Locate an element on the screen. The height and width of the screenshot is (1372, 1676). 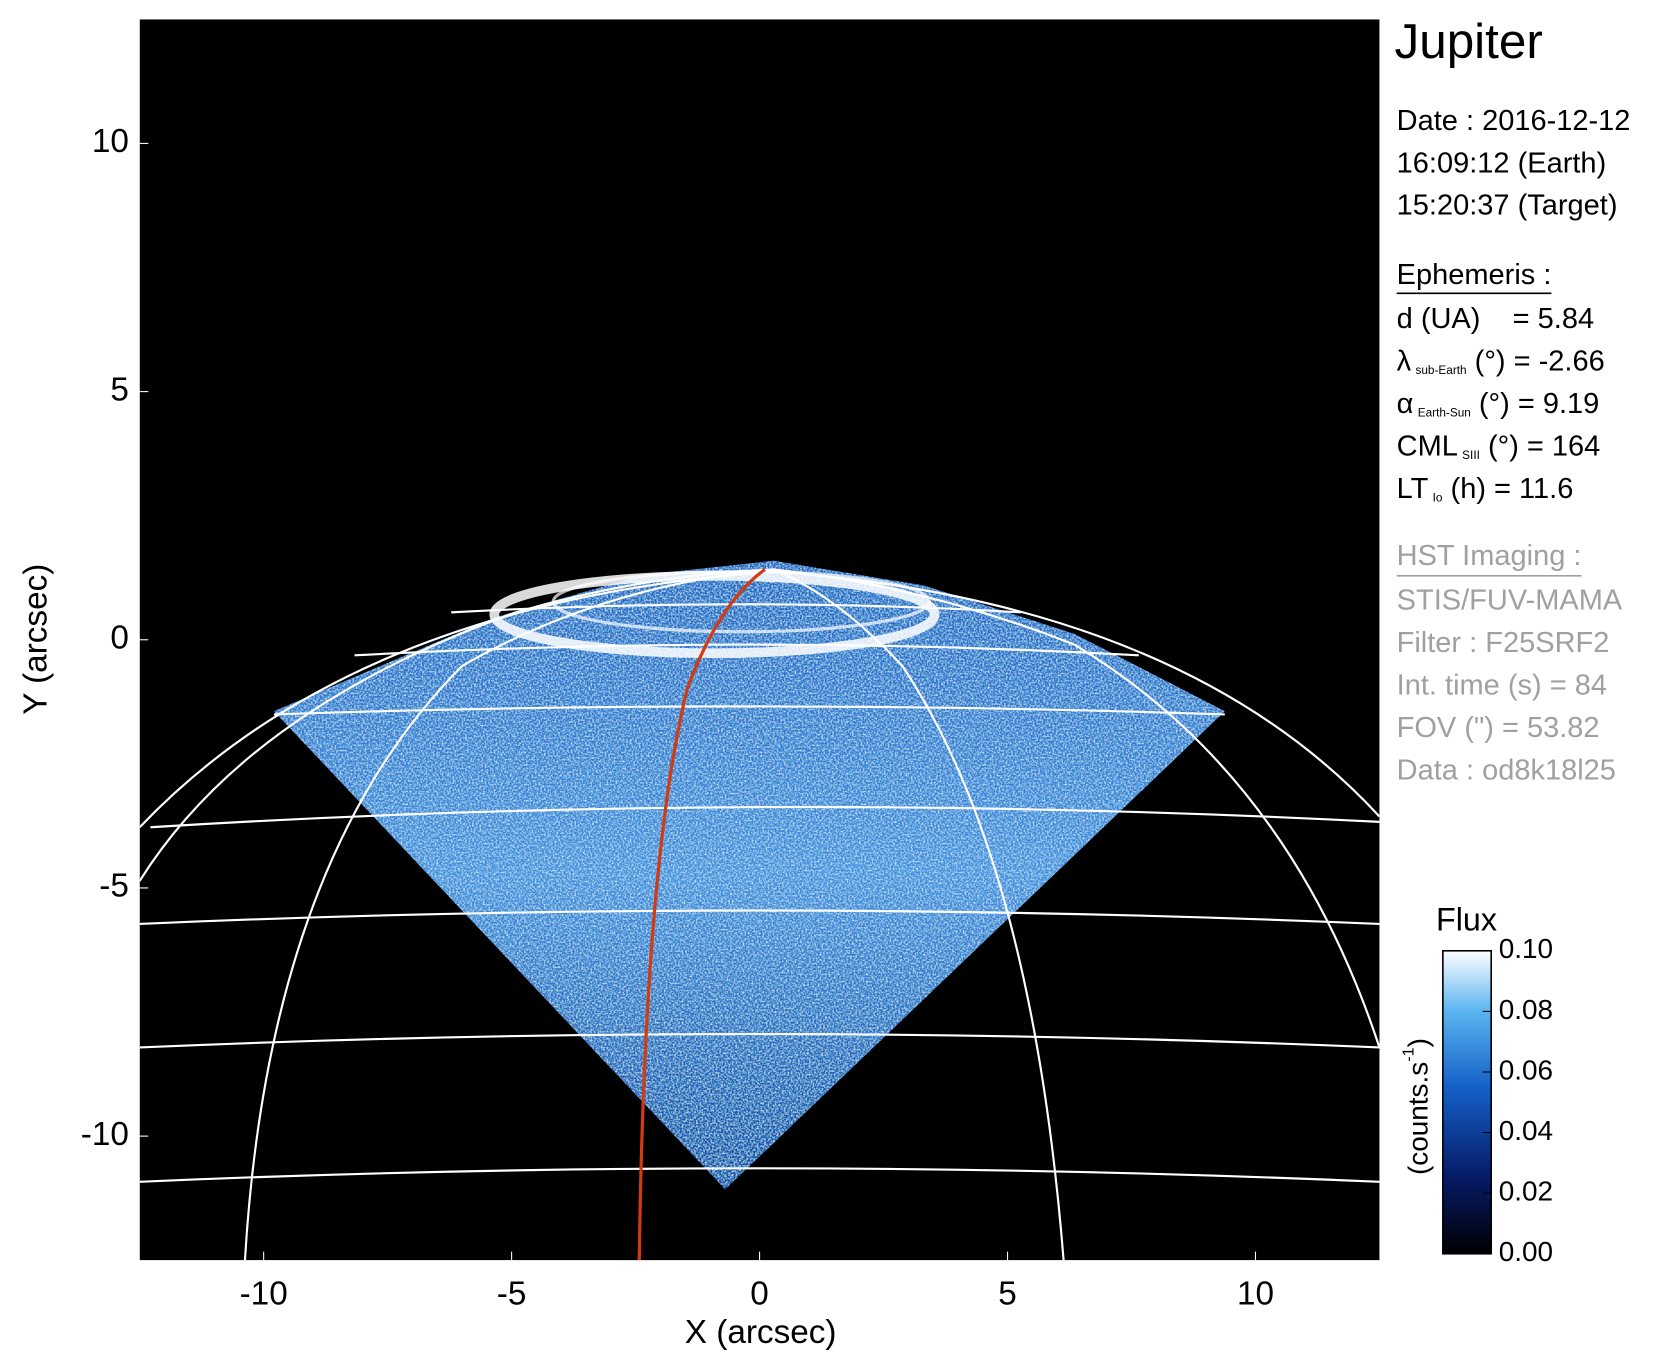
ephemeris-subscript: sub-Earth is located at coordinates (1440, 370).